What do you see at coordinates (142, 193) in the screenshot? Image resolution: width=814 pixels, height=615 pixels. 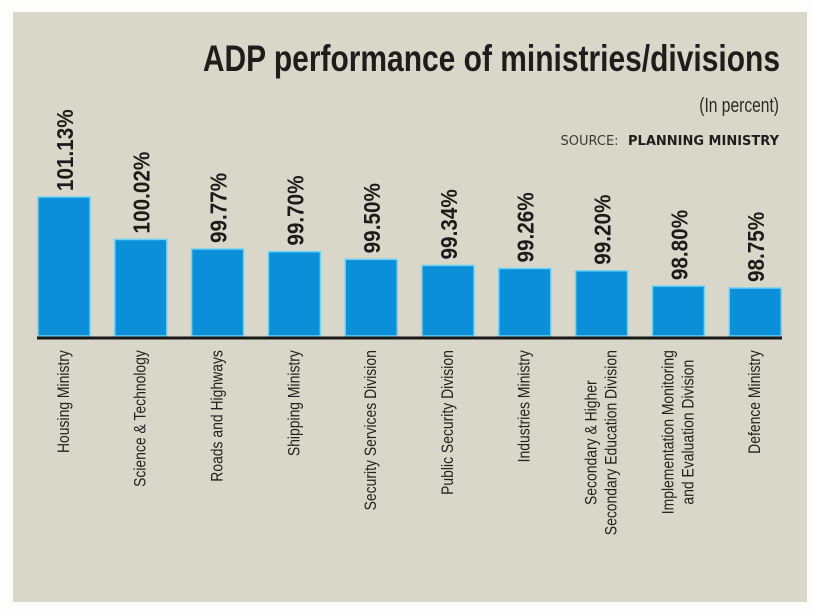 I see `value-label-2: 100.02%` at bounding box center [142, 193].